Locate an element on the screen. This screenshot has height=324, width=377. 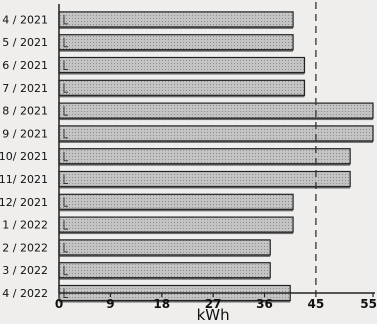
x-tick-label: 36 is located at coordinates (264, 304).